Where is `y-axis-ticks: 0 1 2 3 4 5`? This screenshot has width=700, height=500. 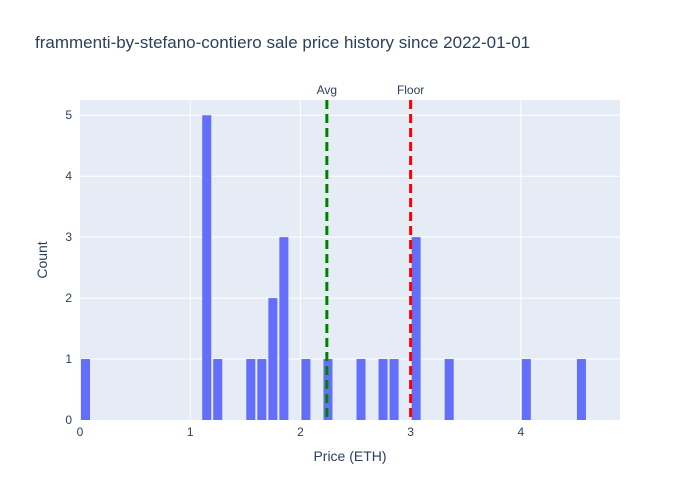 y-axis-ticks: 0 1 2 3 4 5 is located at coordinates (68, 267).